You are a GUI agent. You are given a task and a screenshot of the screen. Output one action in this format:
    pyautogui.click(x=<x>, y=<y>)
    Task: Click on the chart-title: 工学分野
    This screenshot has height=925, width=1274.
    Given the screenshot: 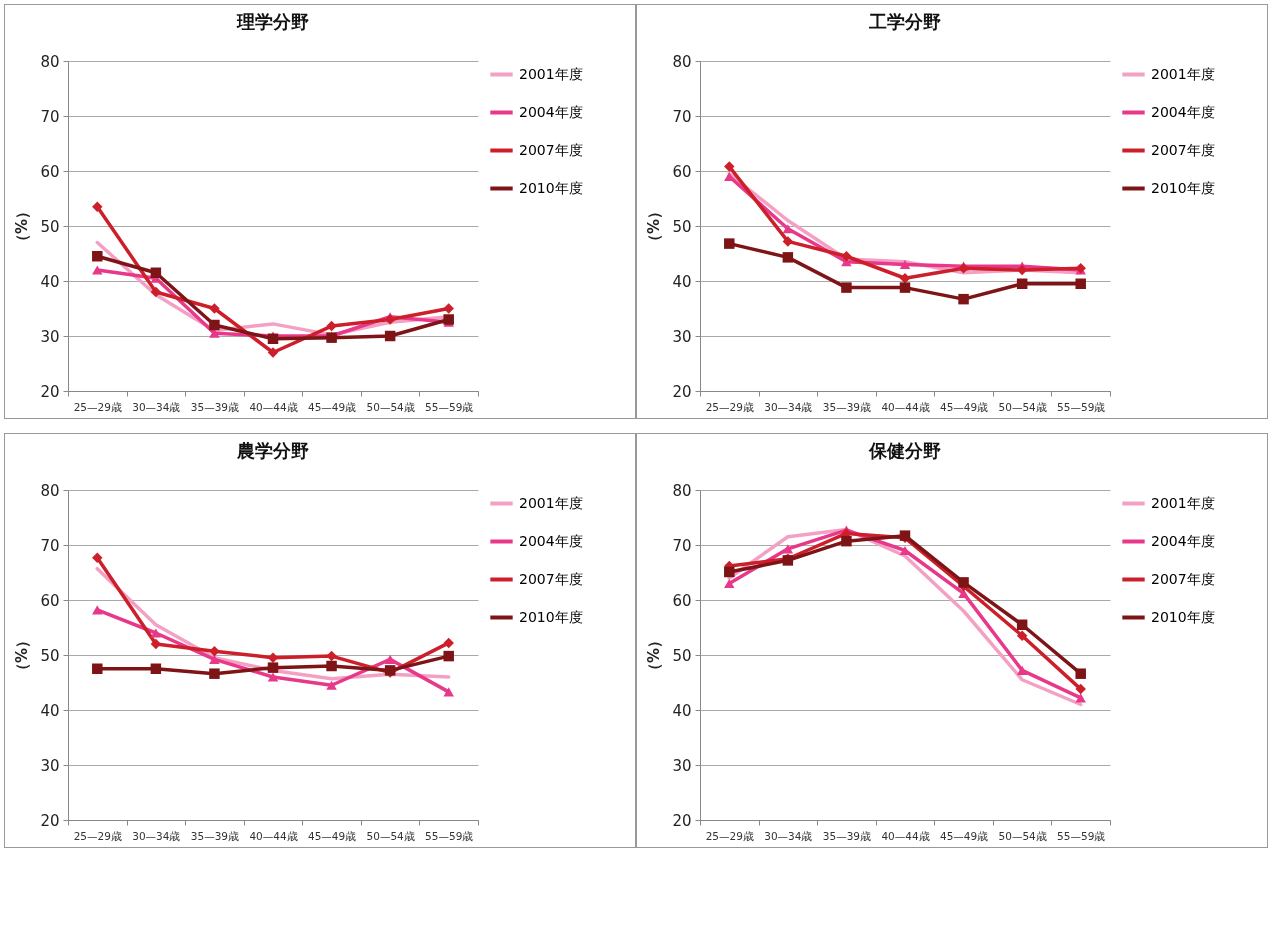 What is the action you would take?
    pyautogui.click(x=904, y=21)
    